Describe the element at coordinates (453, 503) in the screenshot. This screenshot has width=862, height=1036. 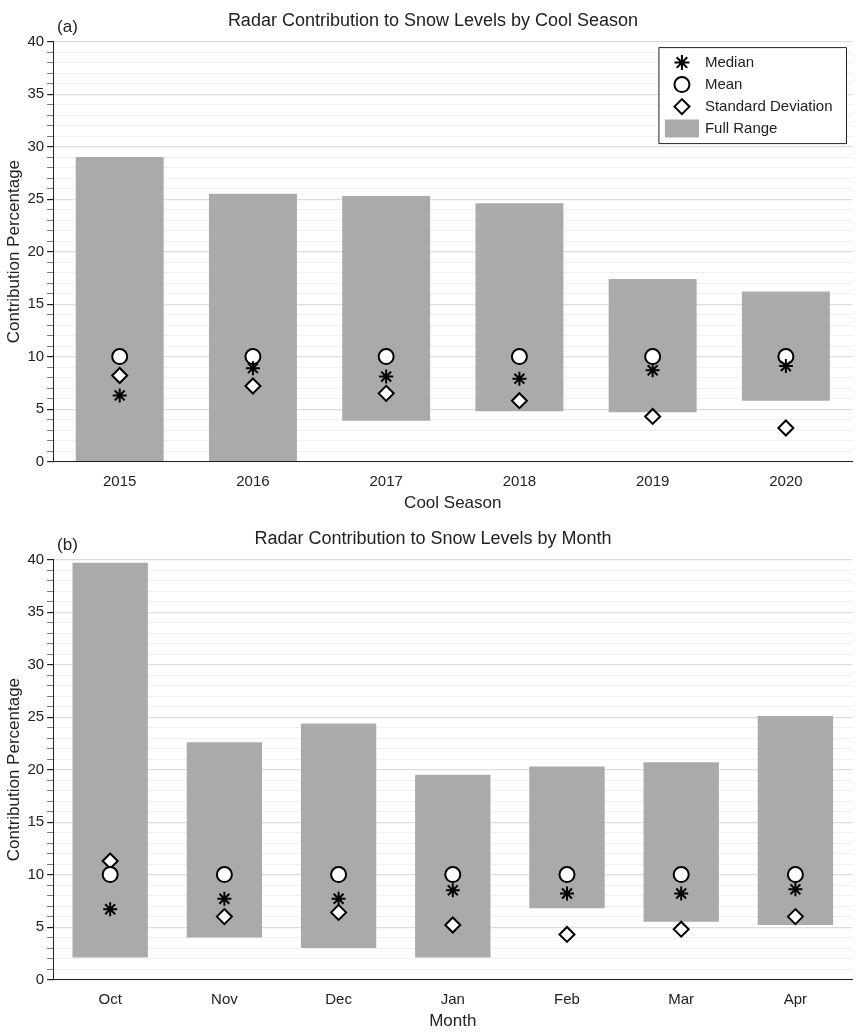
I see `x-axis-title: Cool Season` at that location.